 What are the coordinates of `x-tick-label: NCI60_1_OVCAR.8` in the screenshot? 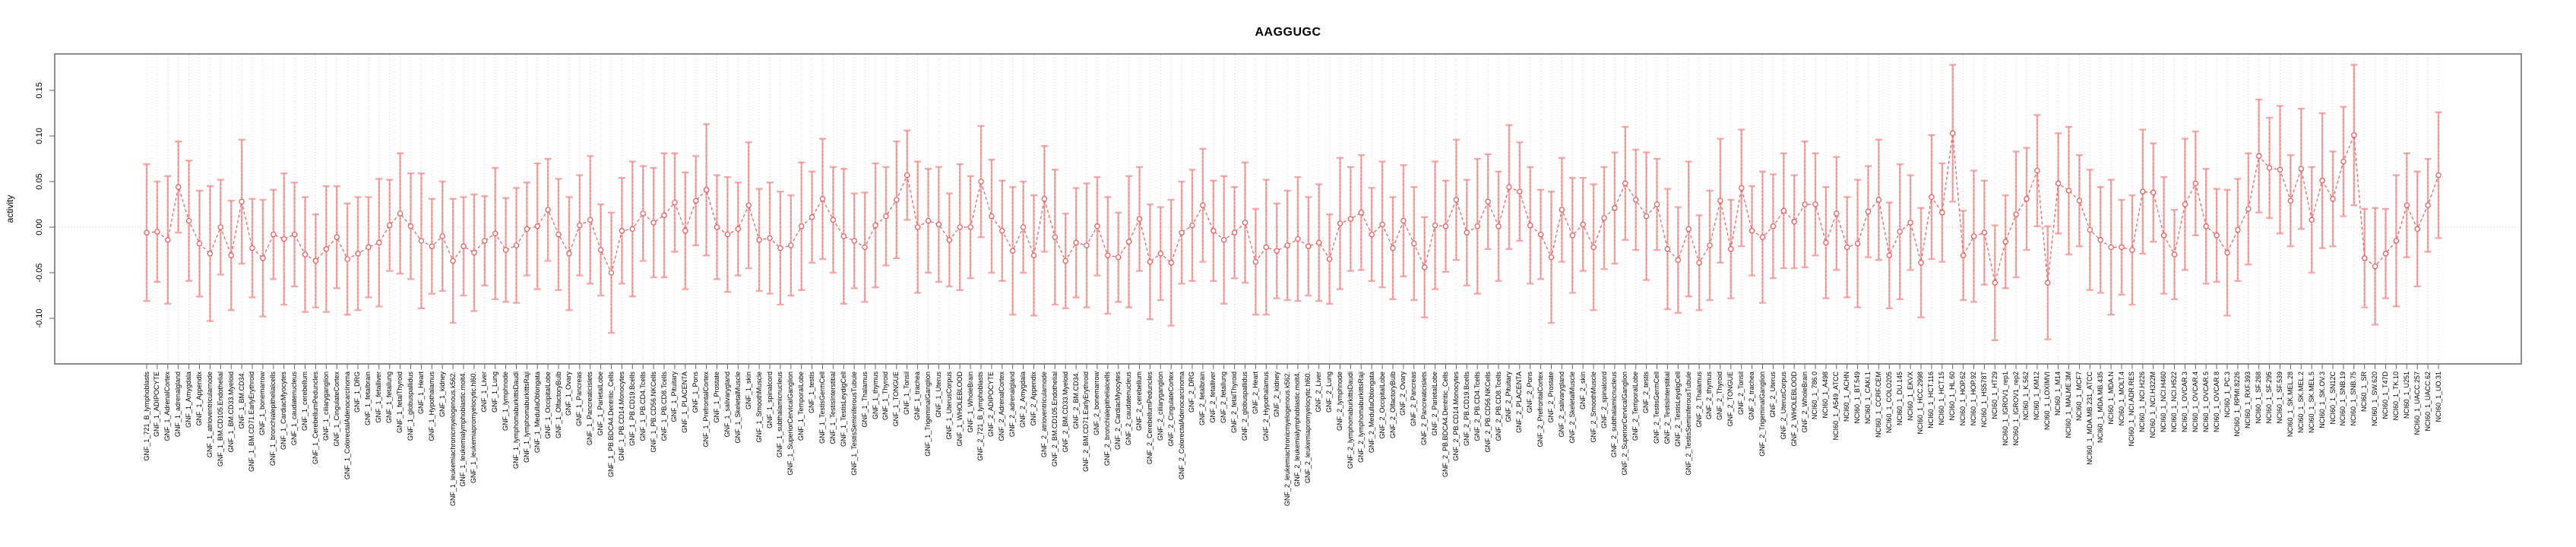 It's located at (2216, 402).